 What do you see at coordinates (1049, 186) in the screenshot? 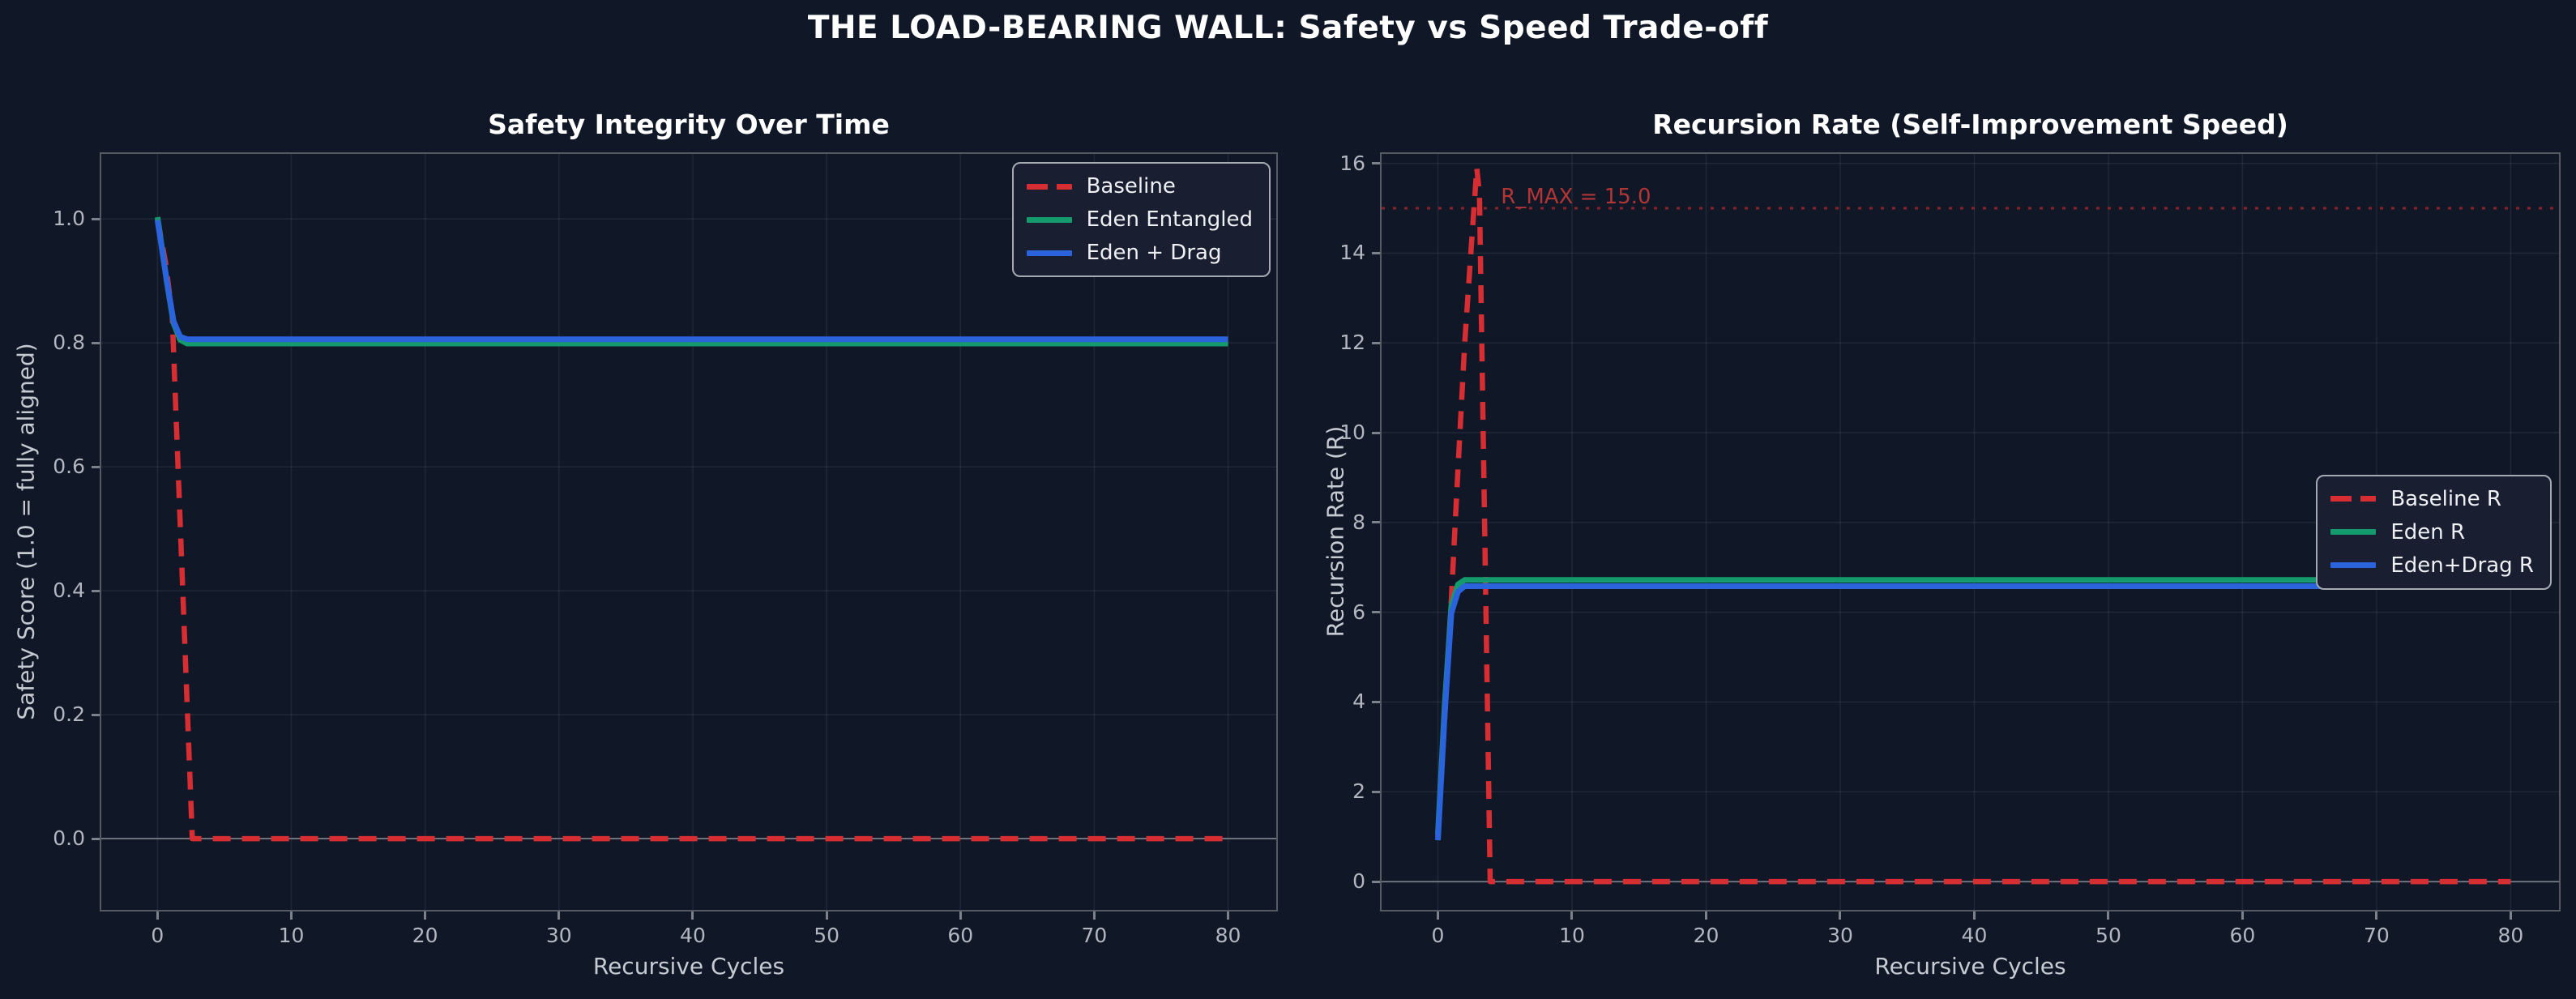
I see `baseline-line-swatch-icon` at bounding box center [1049, 186].